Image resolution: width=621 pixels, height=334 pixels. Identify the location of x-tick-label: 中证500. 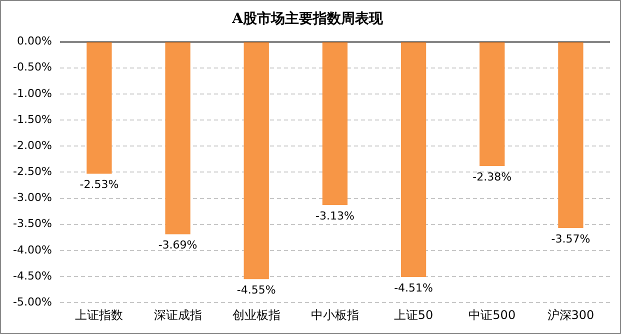
(492, 315).